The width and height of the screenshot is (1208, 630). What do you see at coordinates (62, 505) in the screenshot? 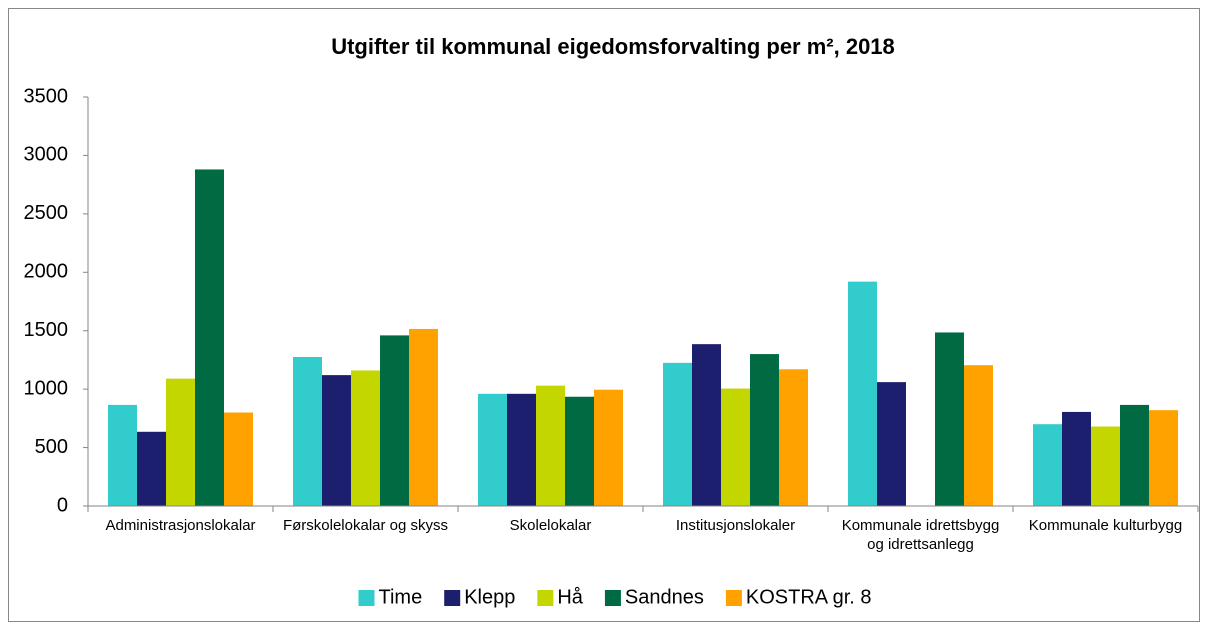
I see `y-tick-label: 0` at bounding box center [62, 505].